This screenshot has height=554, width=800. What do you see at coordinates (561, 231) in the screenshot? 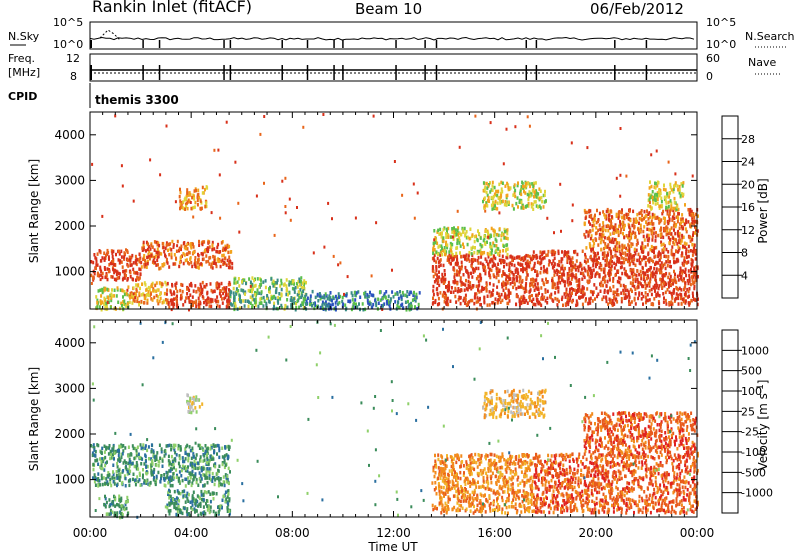
I see `echo-speckle` at bounding box center [561, 231].